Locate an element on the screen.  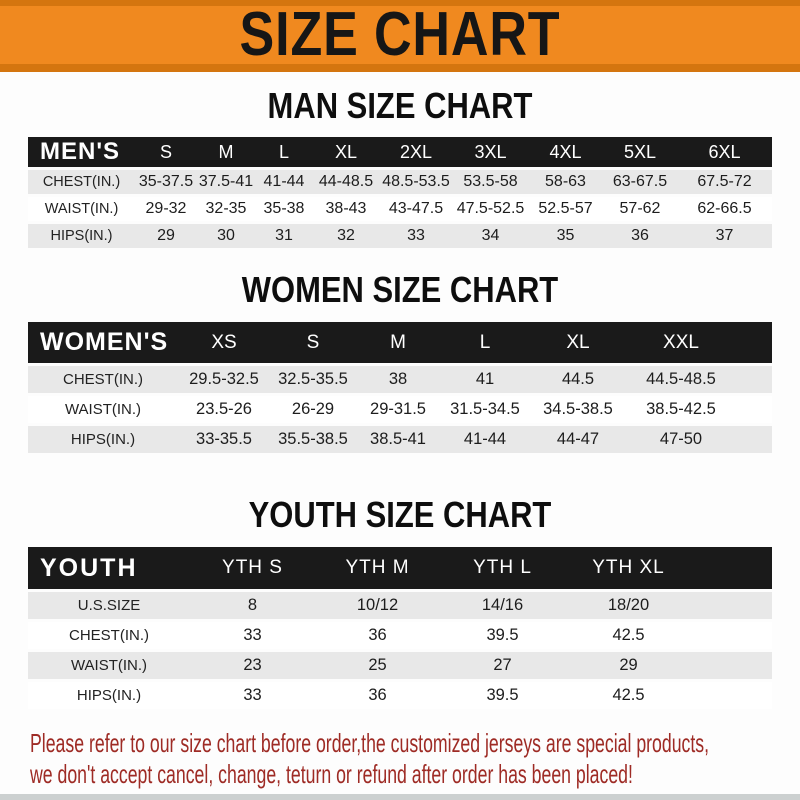
size-value-cell: 31.5-34.5 is located at coordinates (485, 409).